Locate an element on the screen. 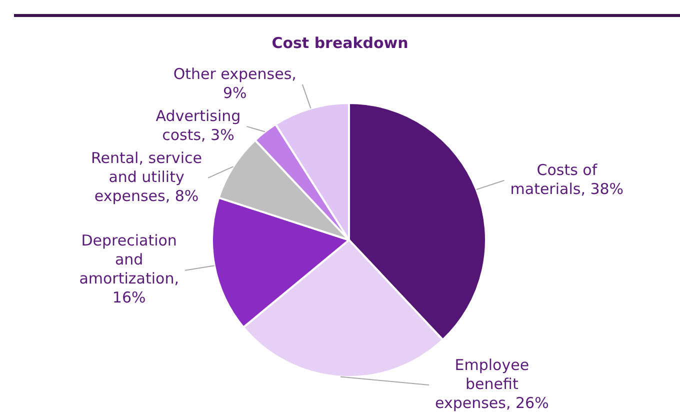 This screenshot has width=680, height=412. slice-label: Rental, service and utility expenses, 8% is located at coordinates (146, 176).